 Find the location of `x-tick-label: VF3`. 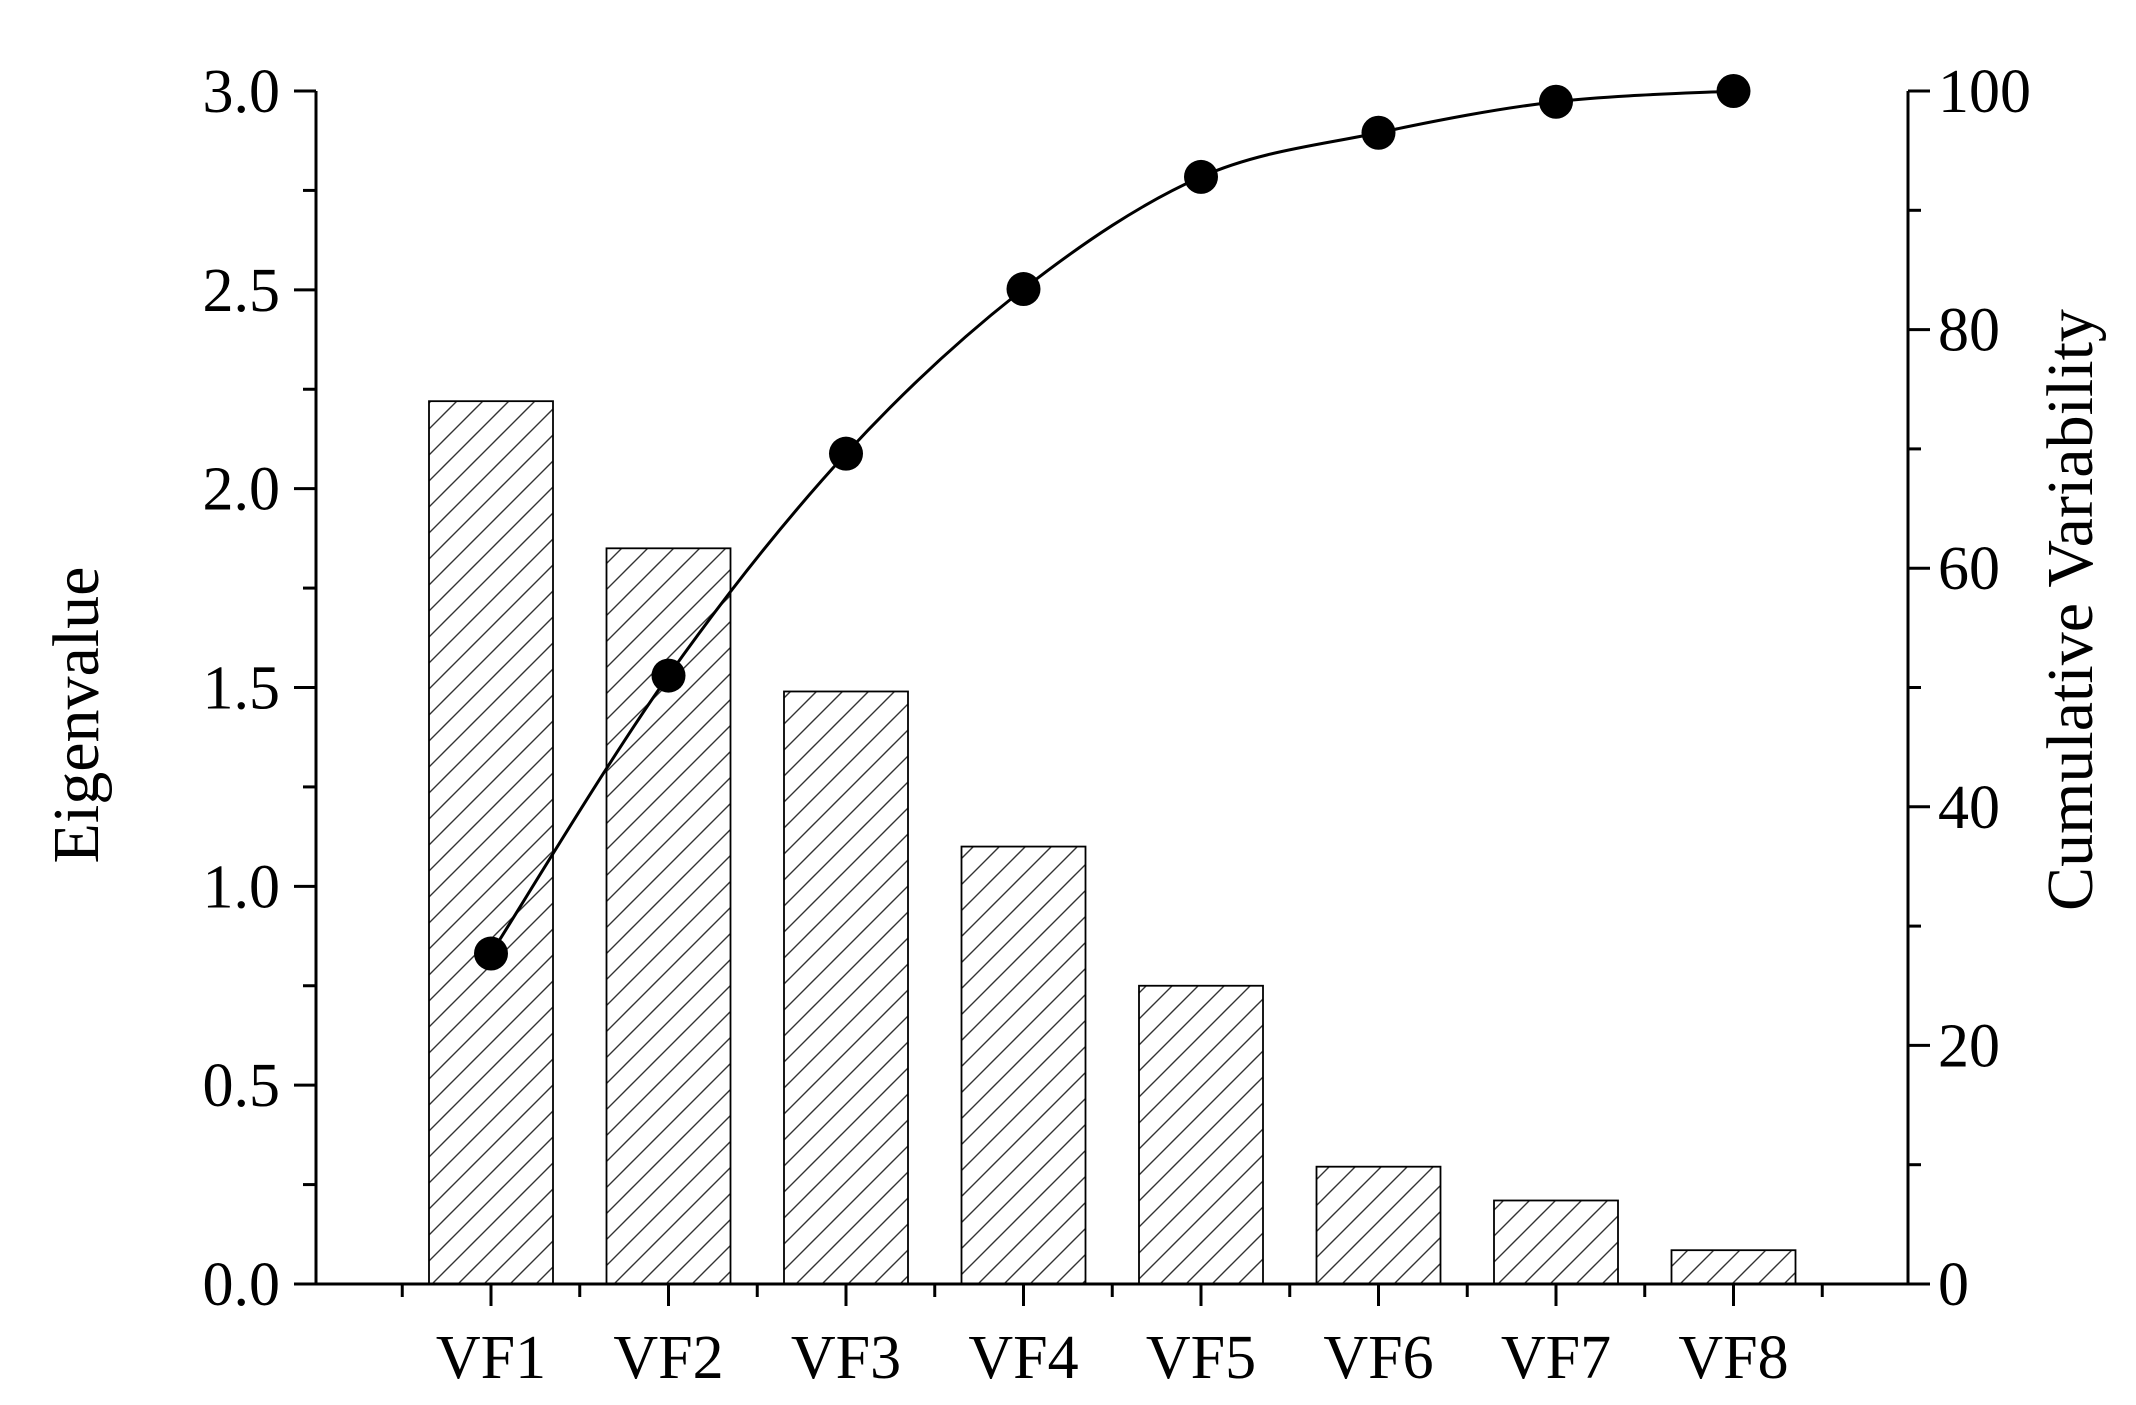

x-tick-label: VF3 is located at coordinates (846, 1358).